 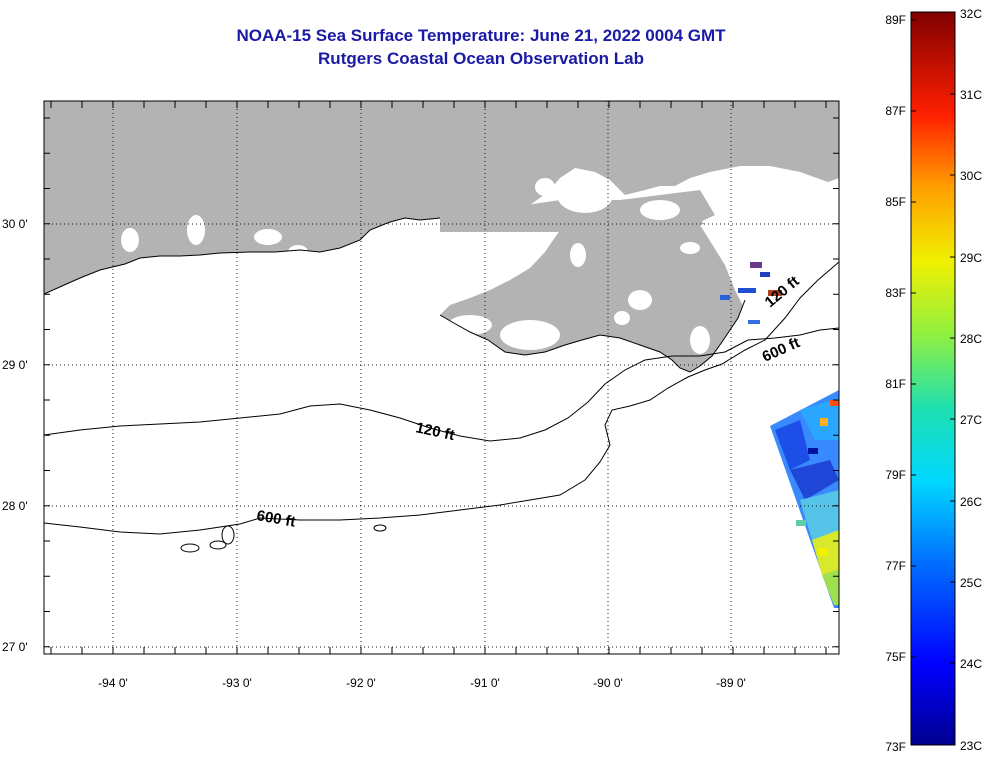 What do you see at coordinates (971, 14) in the screenshot?
I see `colorbar-c-label: 32C` at bounding box center [971, 14].